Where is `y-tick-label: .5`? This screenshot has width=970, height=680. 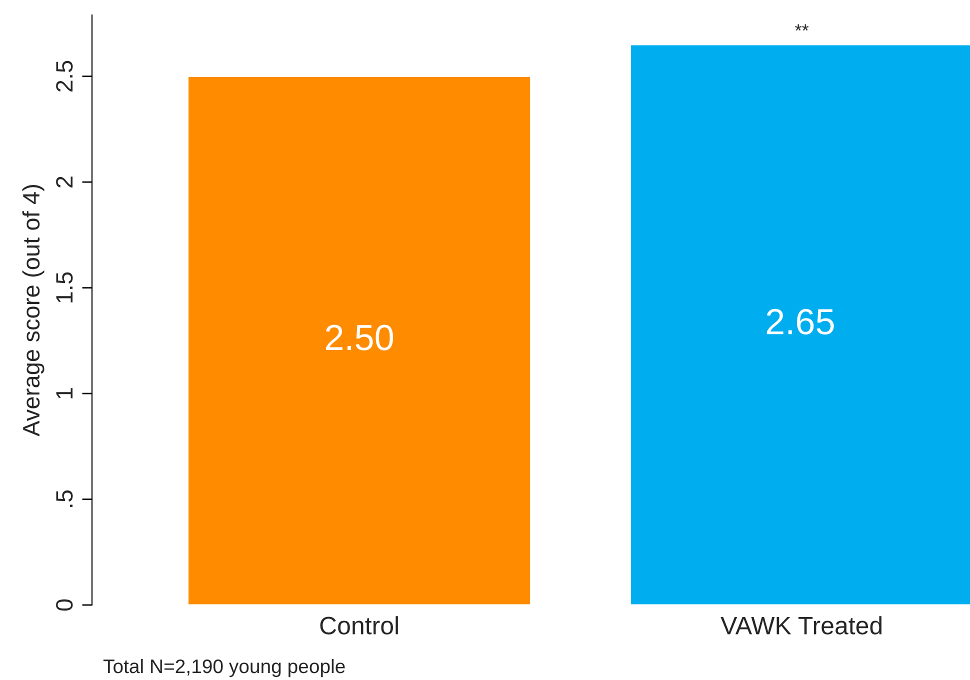 y-tick-label: .5 is located at coordinates (64, 498).